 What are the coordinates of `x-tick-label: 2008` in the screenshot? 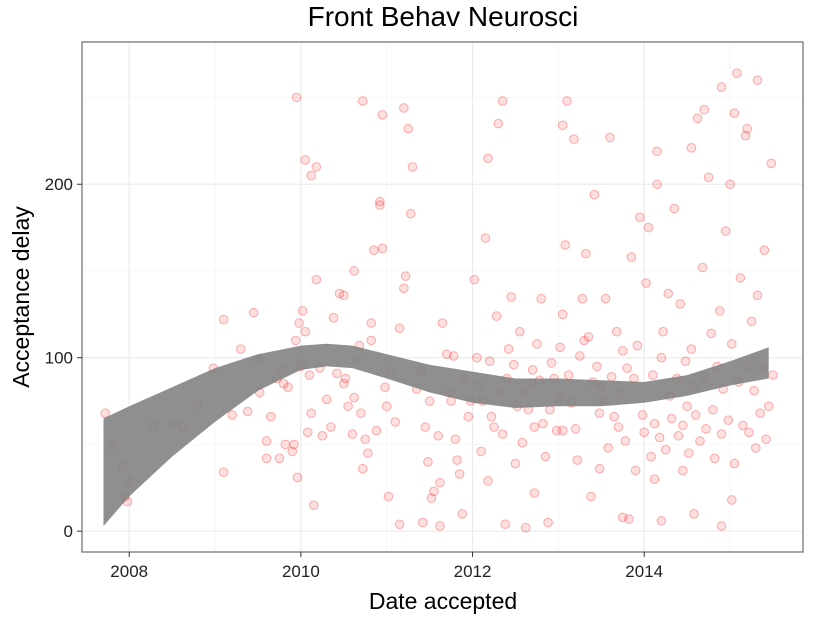 It's located at (129, 571).